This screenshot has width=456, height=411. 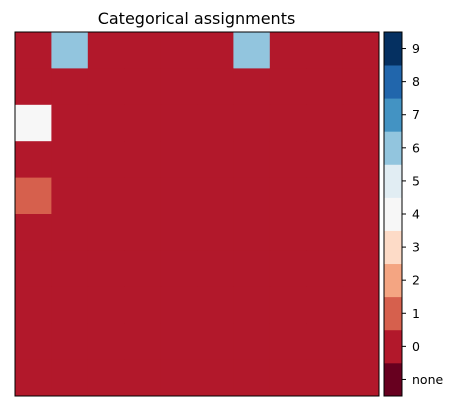 What do you see at coordinates (197, 18) in the screenshot?
I see `chart-title: Categorical assignments` at bounding box center [197, 18].